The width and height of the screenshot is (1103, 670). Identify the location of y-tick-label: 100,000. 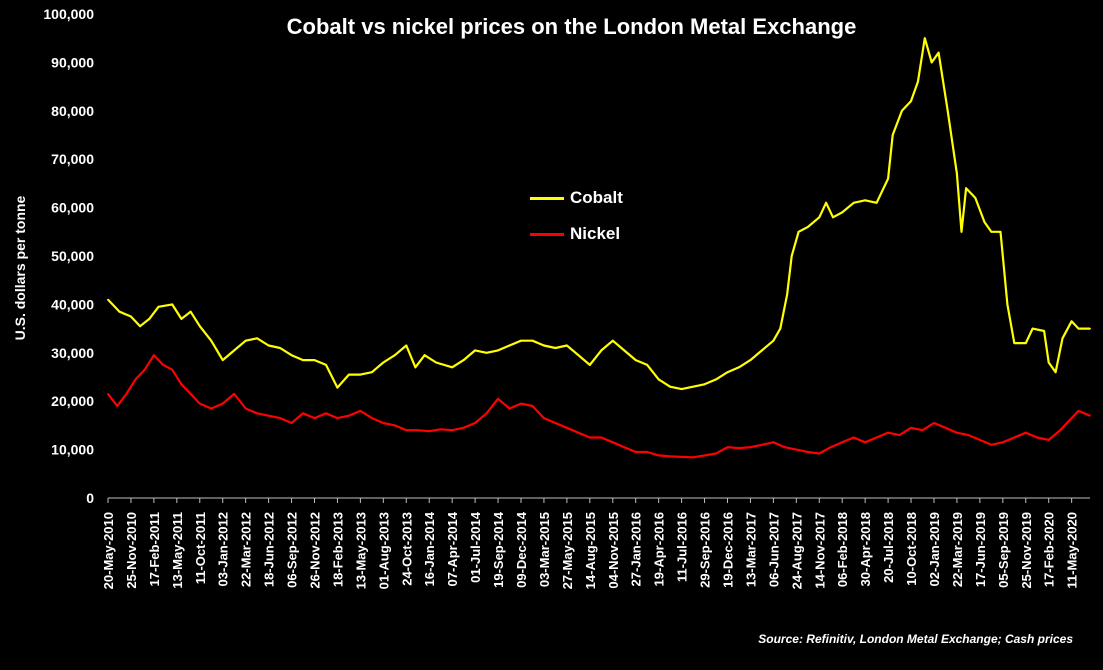
(68, 14).